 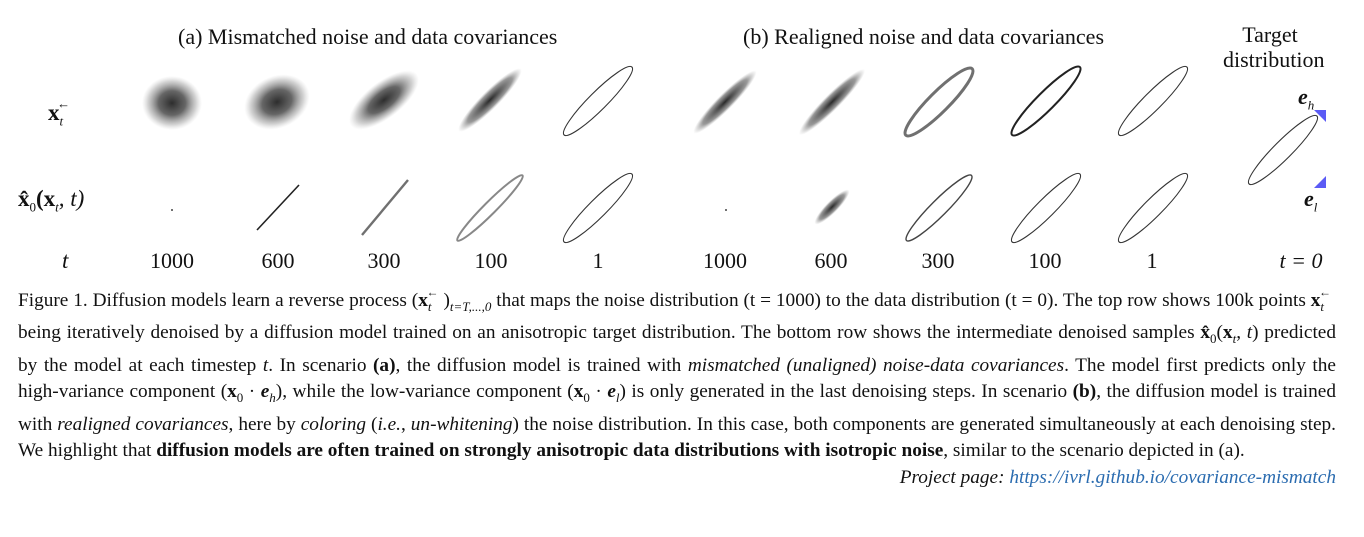 What do you see at coordinates (51, 200) in the screenshot?
I see `row-label-x0hat: x̂0(xt, t)` at bounding box center [51, 200].